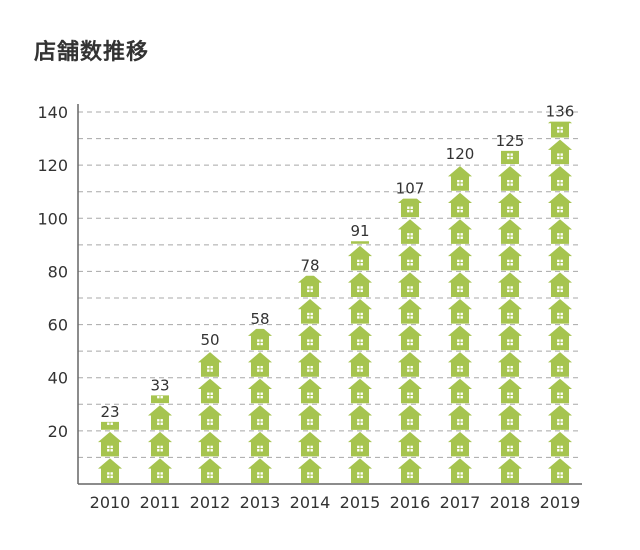 The width and height of the screenshot is (640, 550). Describe the element at coordinates (58, 431) in the screenshot. I see `y-tick-label: 20` at that location.